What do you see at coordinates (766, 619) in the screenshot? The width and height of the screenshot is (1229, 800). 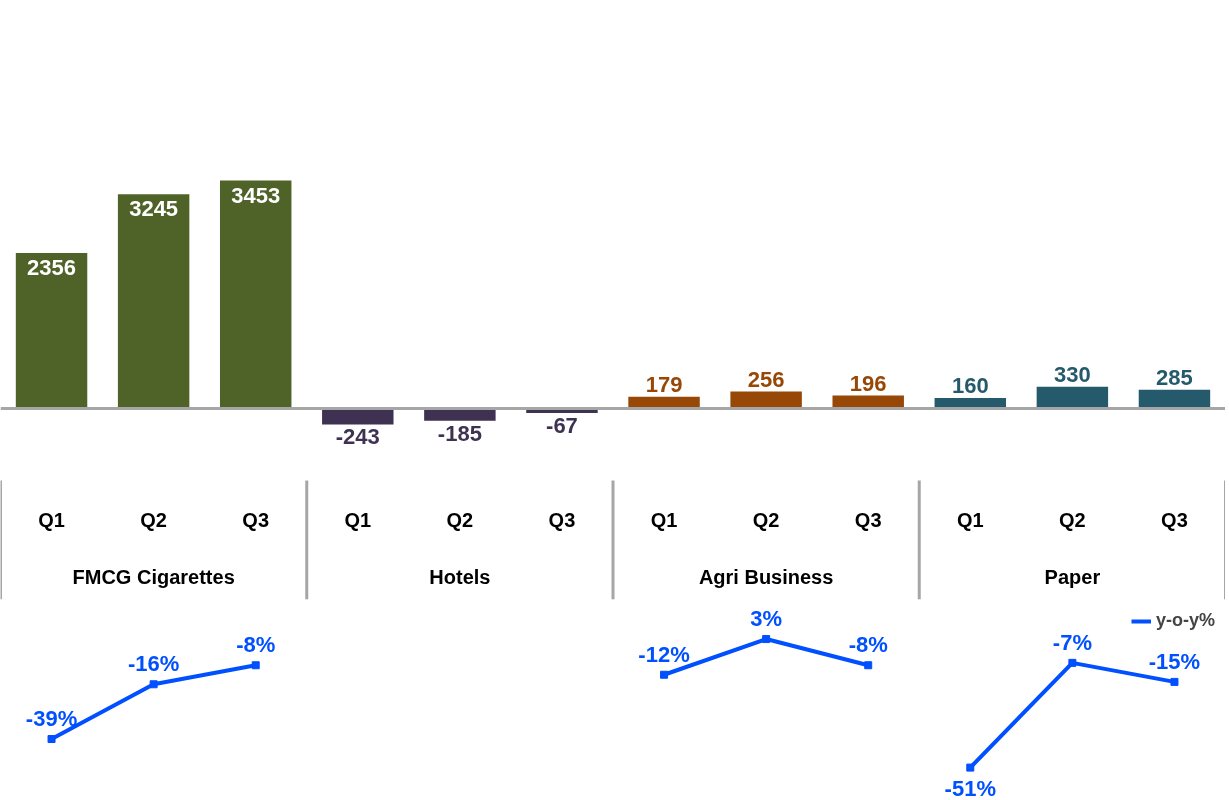 I see `data-label: 3%` at bounding box center [766, 619].